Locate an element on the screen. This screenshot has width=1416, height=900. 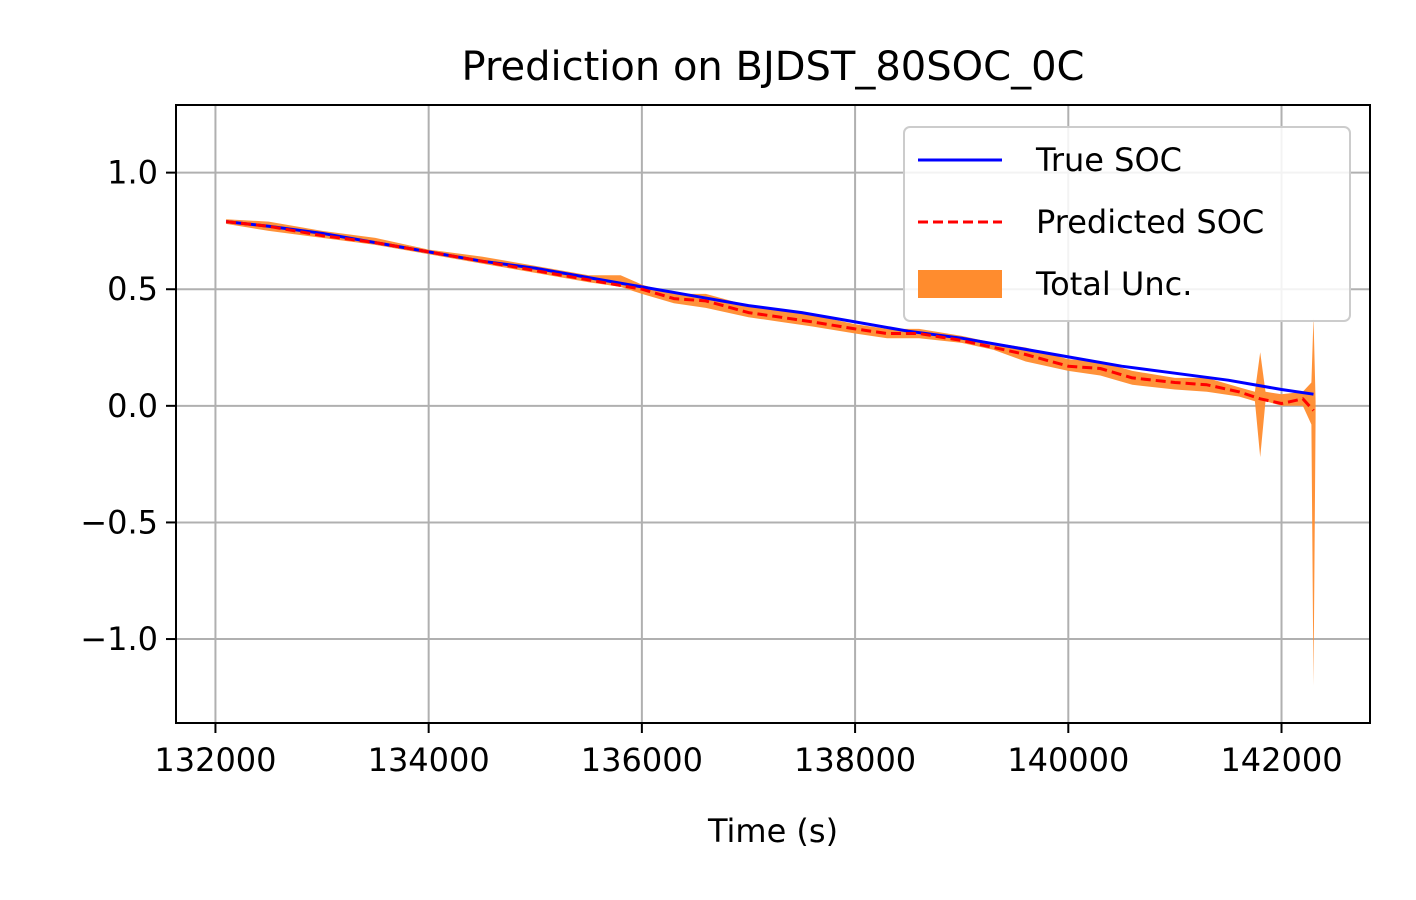
legend-total-unc-label: Total Unc. is located at coordinates (1113, 284).